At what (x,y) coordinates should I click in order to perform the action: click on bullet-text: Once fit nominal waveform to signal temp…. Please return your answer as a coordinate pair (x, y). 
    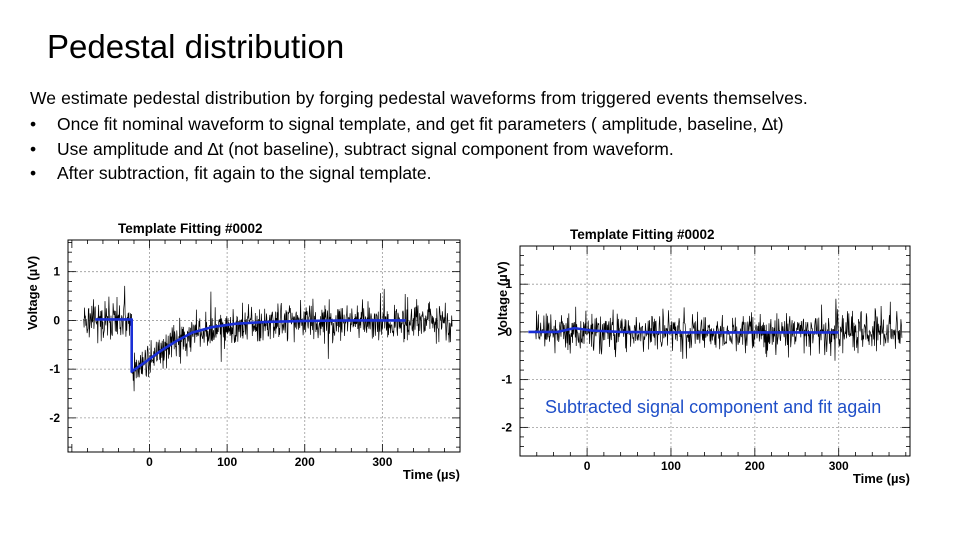
    Looking at the image, I should click on (420, 124).